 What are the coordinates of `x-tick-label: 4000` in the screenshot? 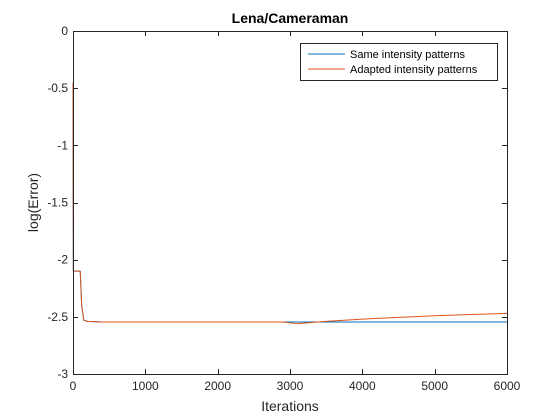 It's located at (362, 386).